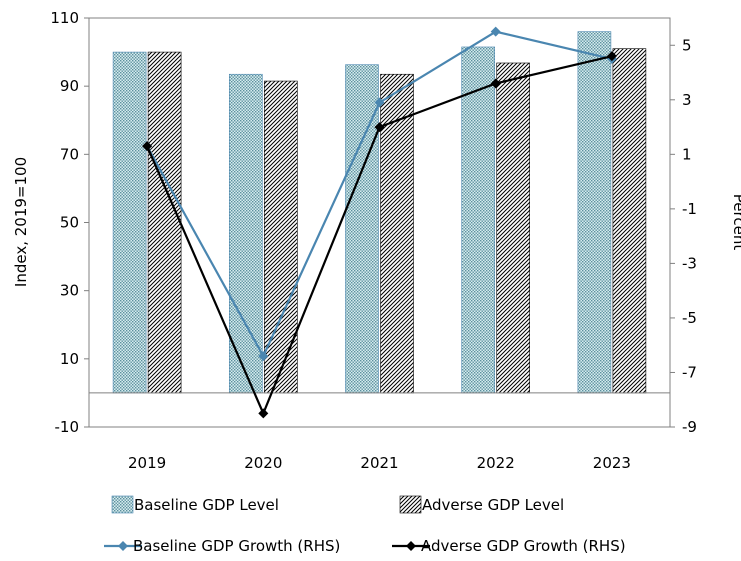  I want to click on left-axis-ticks: 110 90 70 50 30 10 -10, so click(69, 222).